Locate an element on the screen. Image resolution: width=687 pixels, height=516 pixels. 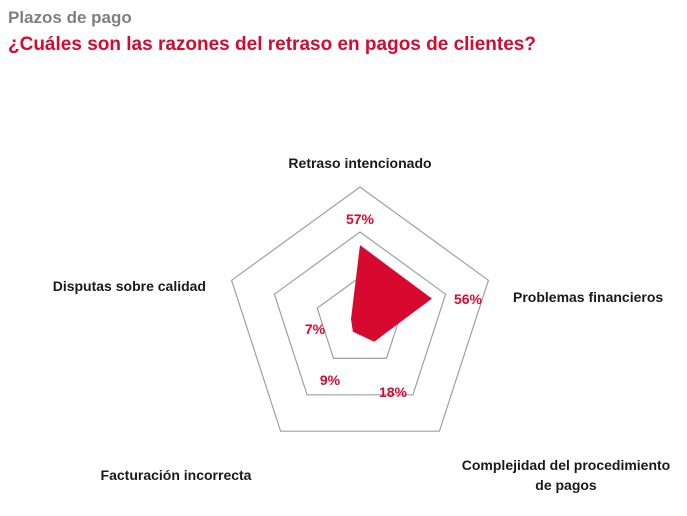
value-label-complejidad-procedimiento: 18% is located at coordinates (393, 392).